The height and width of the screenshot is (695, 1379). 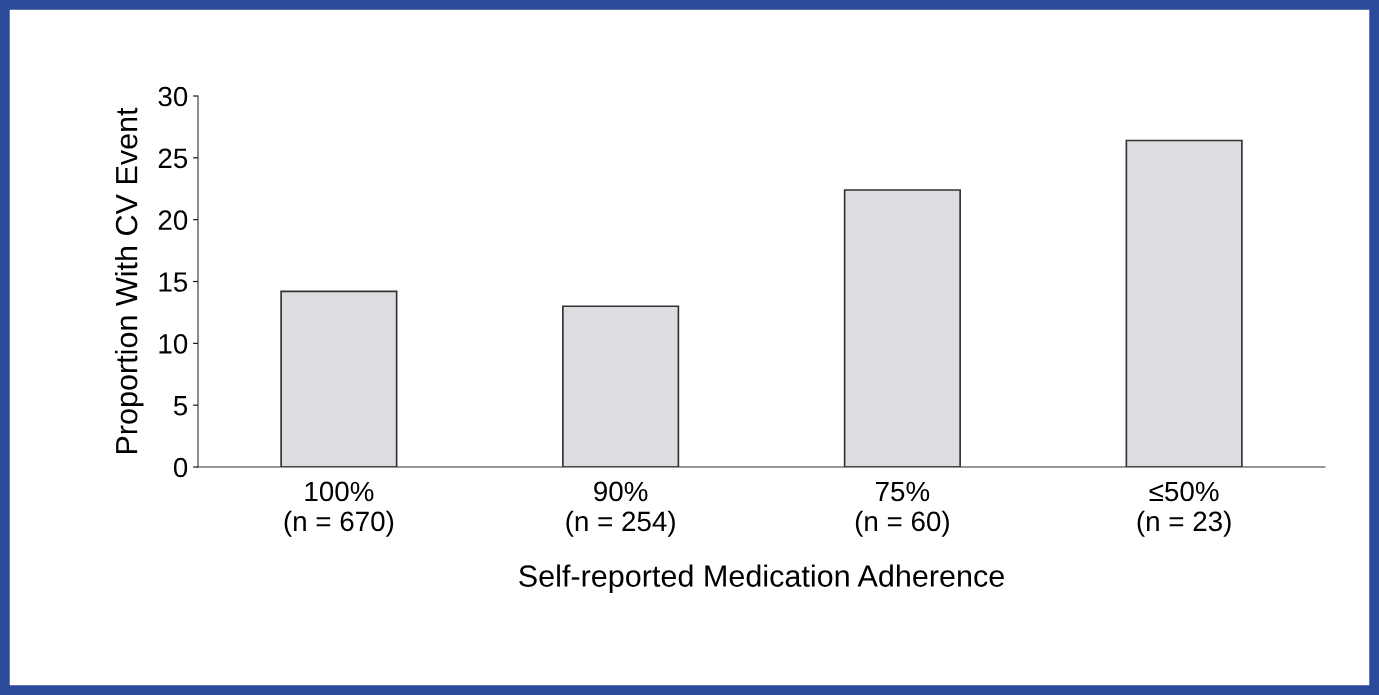 I want to click on y-axis-title: Proportion With CV Event, so click(x=129, y=280).